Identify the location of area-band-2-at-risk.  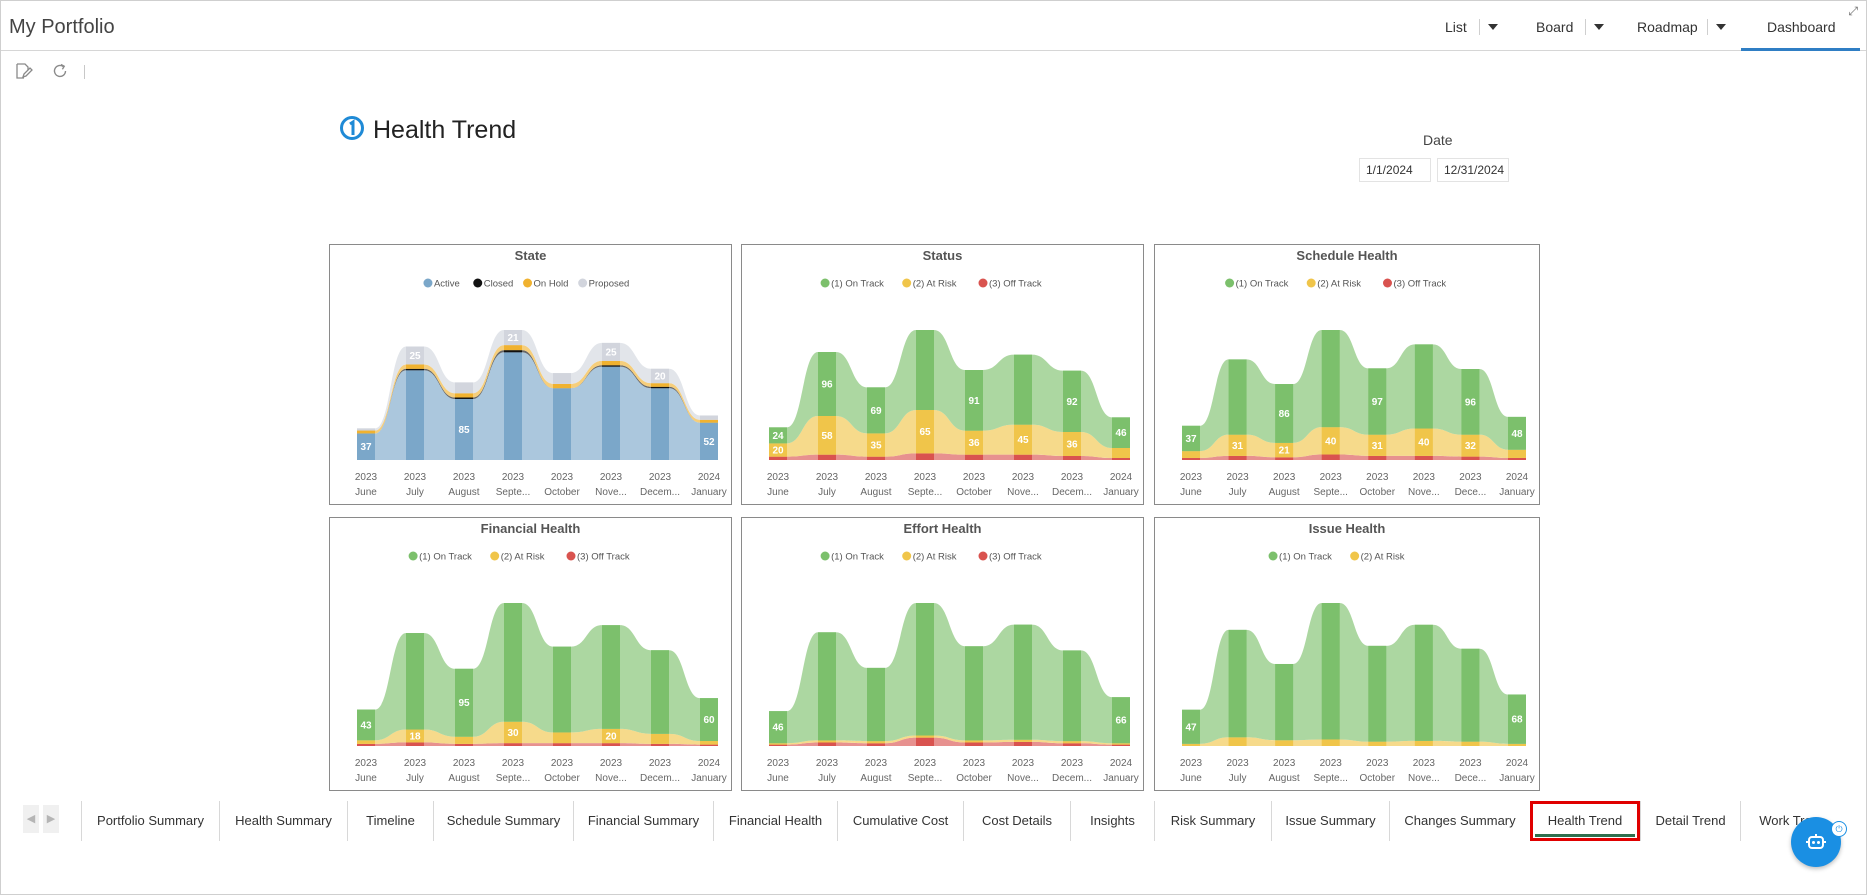
(537, 733).